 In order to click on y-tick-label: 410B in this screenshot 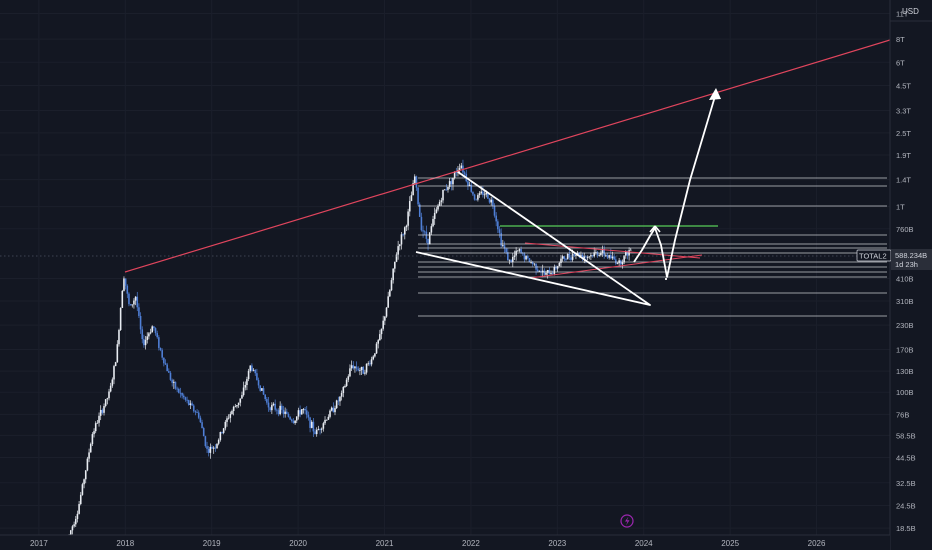, I will do `click(905, 279)`.